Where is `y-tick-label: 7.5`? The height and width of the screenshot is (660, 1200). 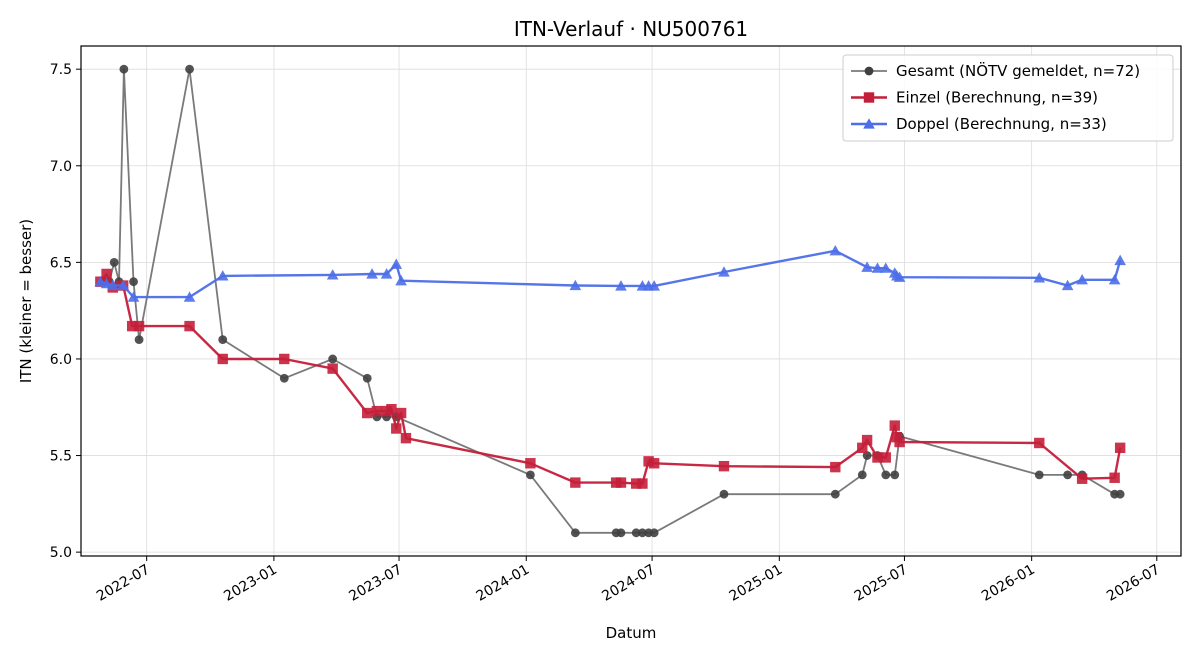
y-tick-label: 7.5 is located at coordinates (61, 70).